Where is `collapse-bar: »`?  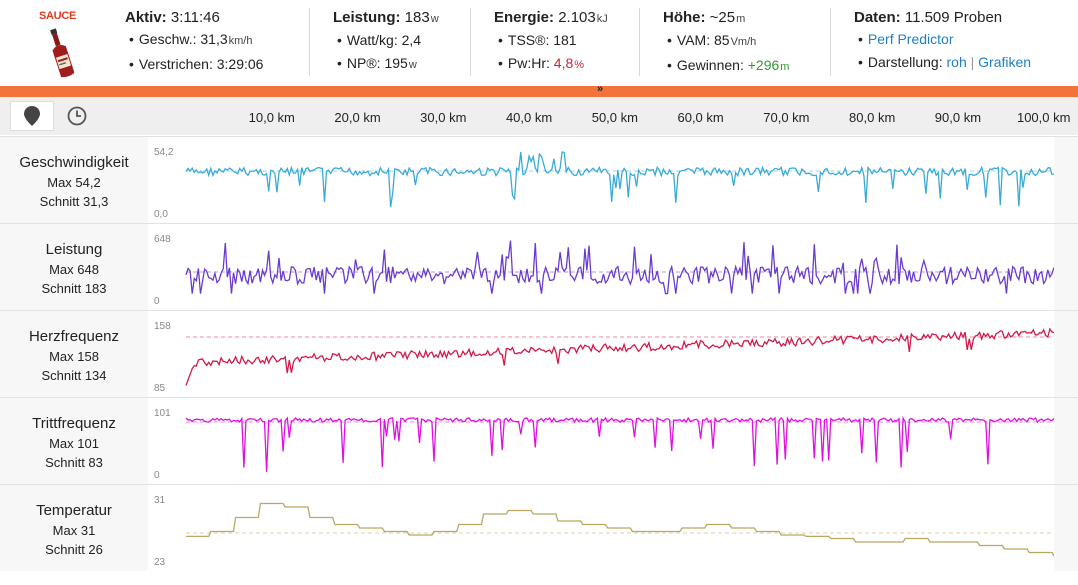
collapse-bar: » is located at coordinates (539, 90).